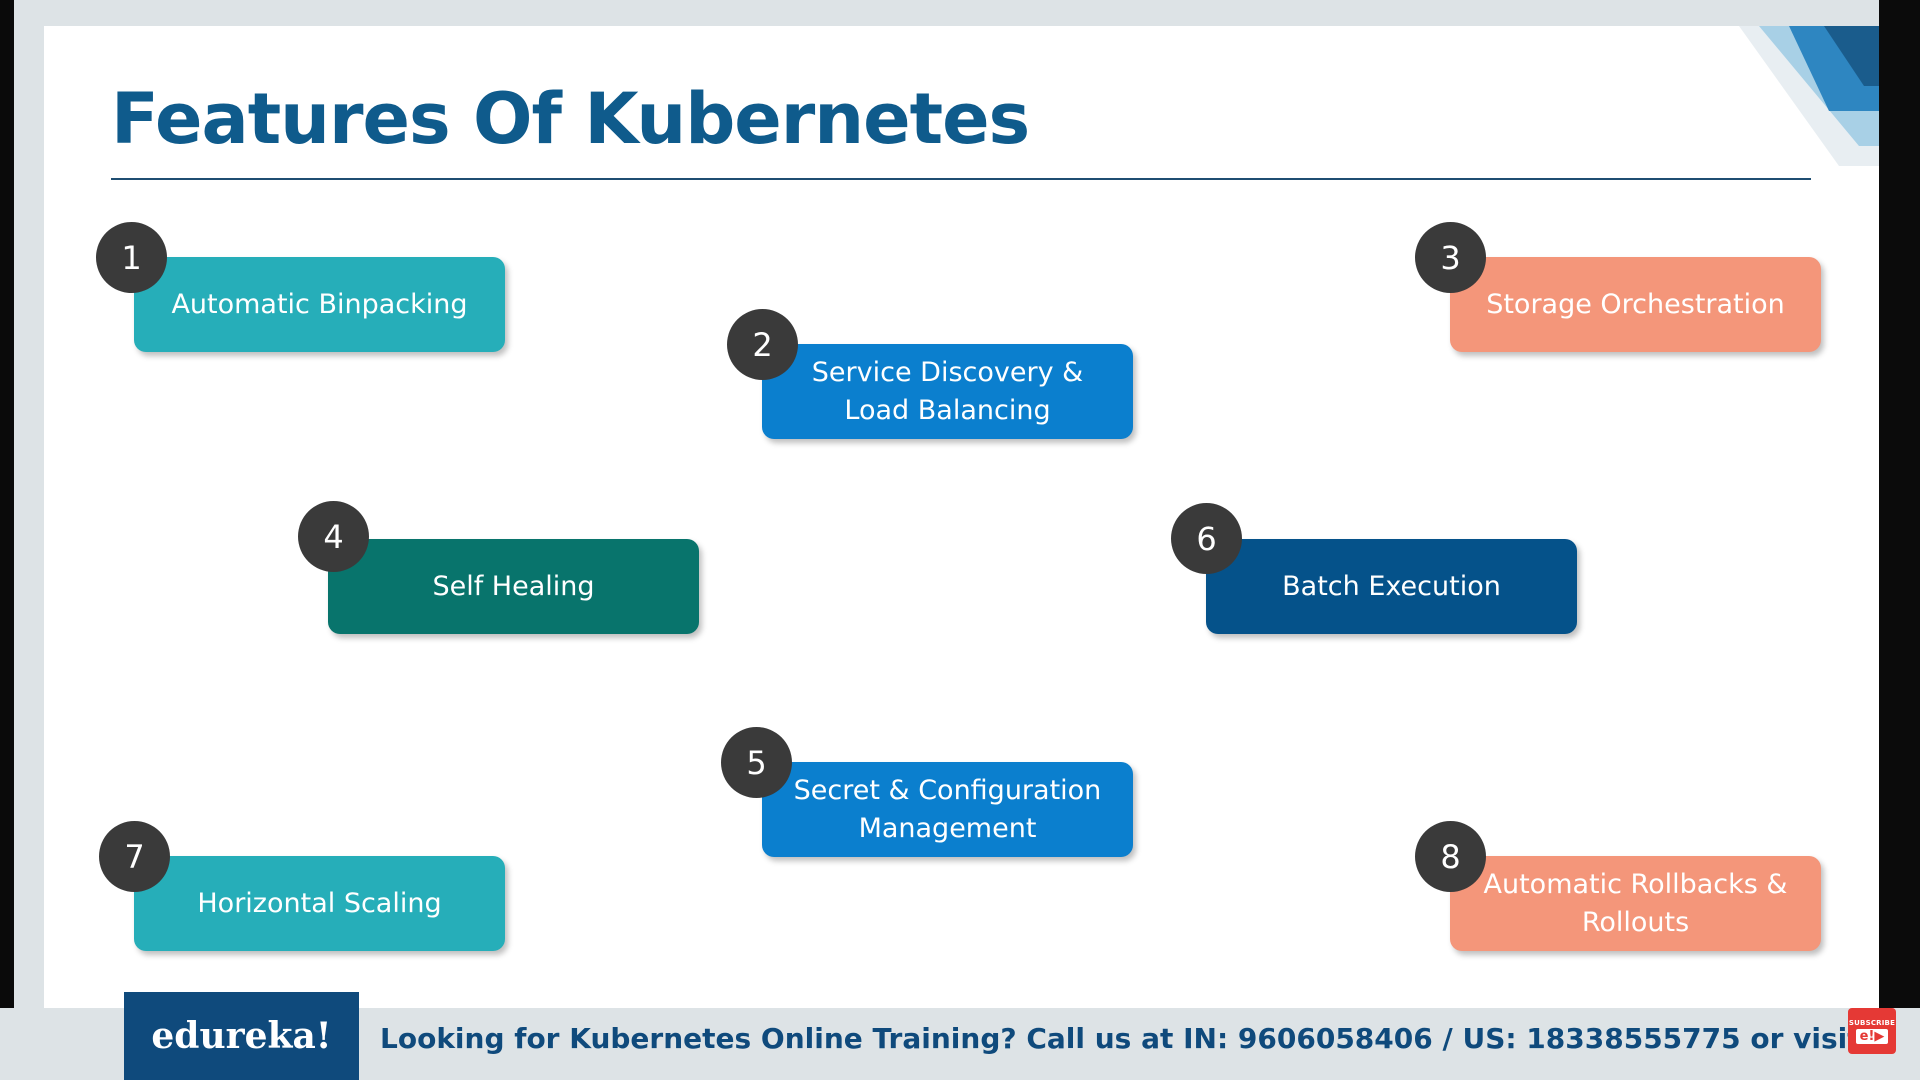 The image size is (1920, 1080). I want to click on feature-number-badge: 5, so click(756, 762).